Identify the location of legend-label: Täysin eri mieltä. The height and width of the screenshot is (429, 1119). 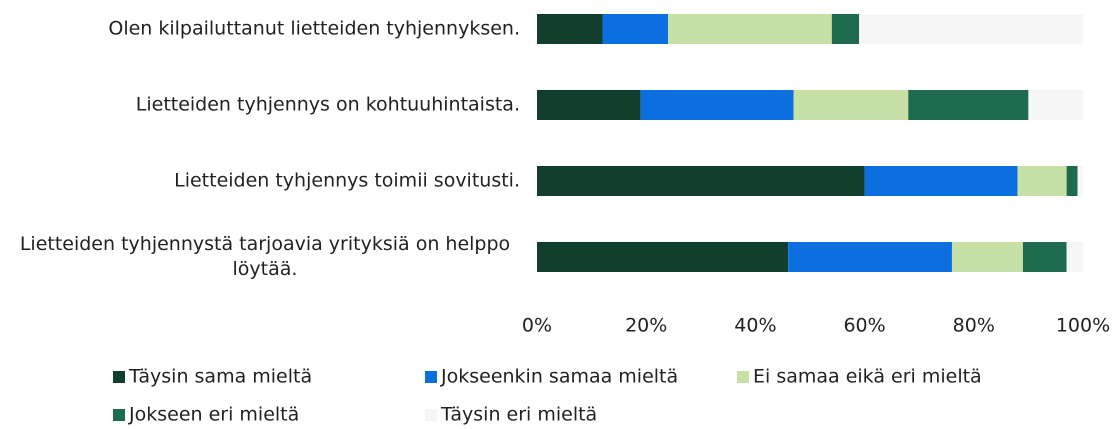
(518, 415).